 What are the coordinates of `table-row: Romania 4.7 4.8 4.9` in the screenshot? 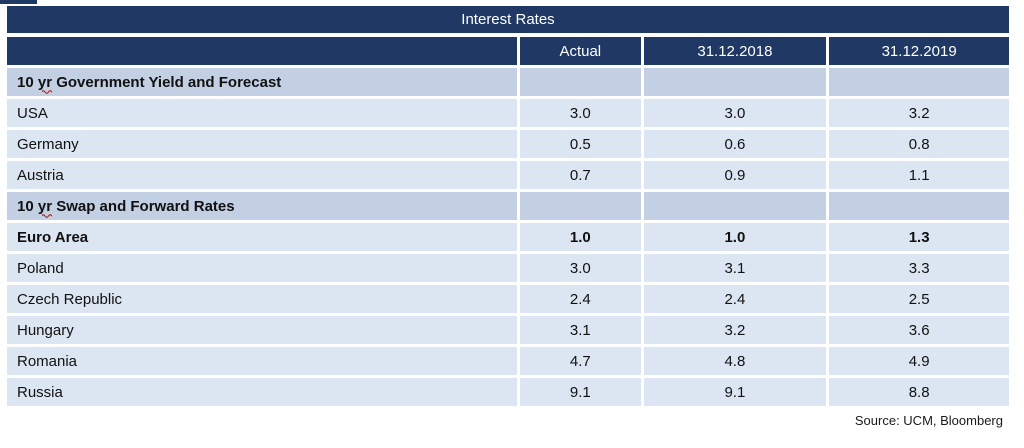 It's located at (508, 361).